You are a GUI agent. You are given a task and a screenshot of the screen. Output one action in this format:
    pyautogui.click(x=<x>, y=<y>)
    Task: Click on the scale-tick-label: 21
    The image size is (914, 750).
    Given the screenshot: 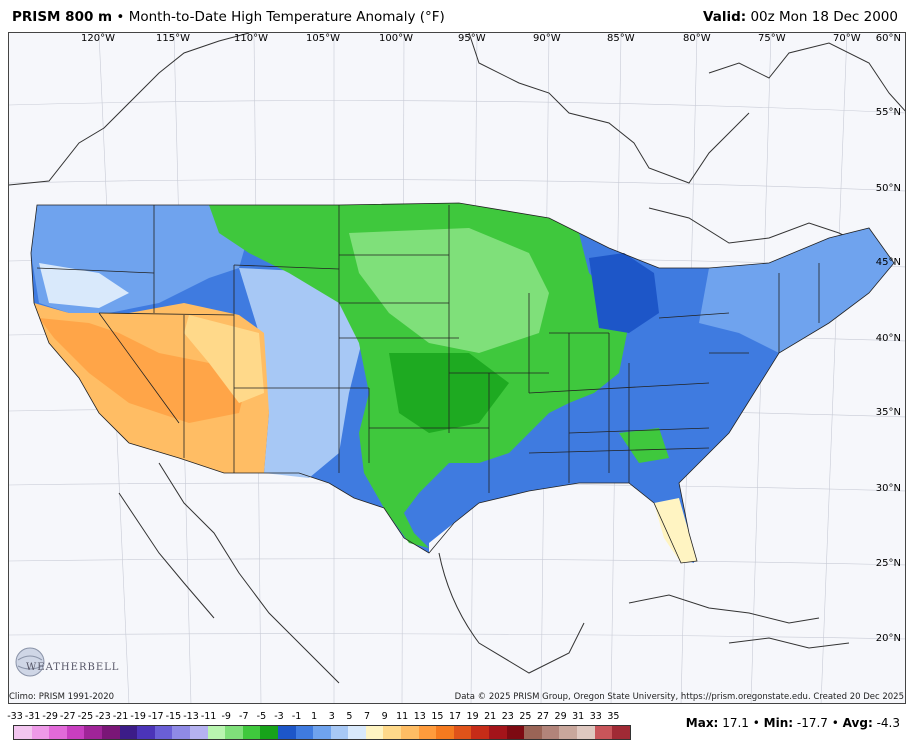 What is the action you would take?
    pyautogui.click(x=490, y=716)
    